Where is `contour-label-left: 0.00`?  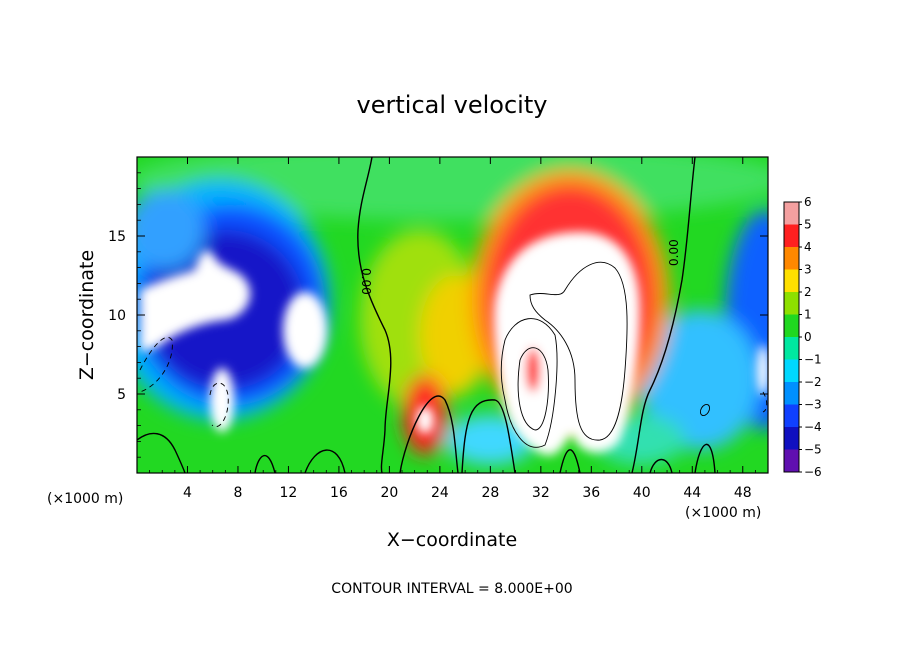
contour-label-left: 0.00 is located at coordinates (366, 281).